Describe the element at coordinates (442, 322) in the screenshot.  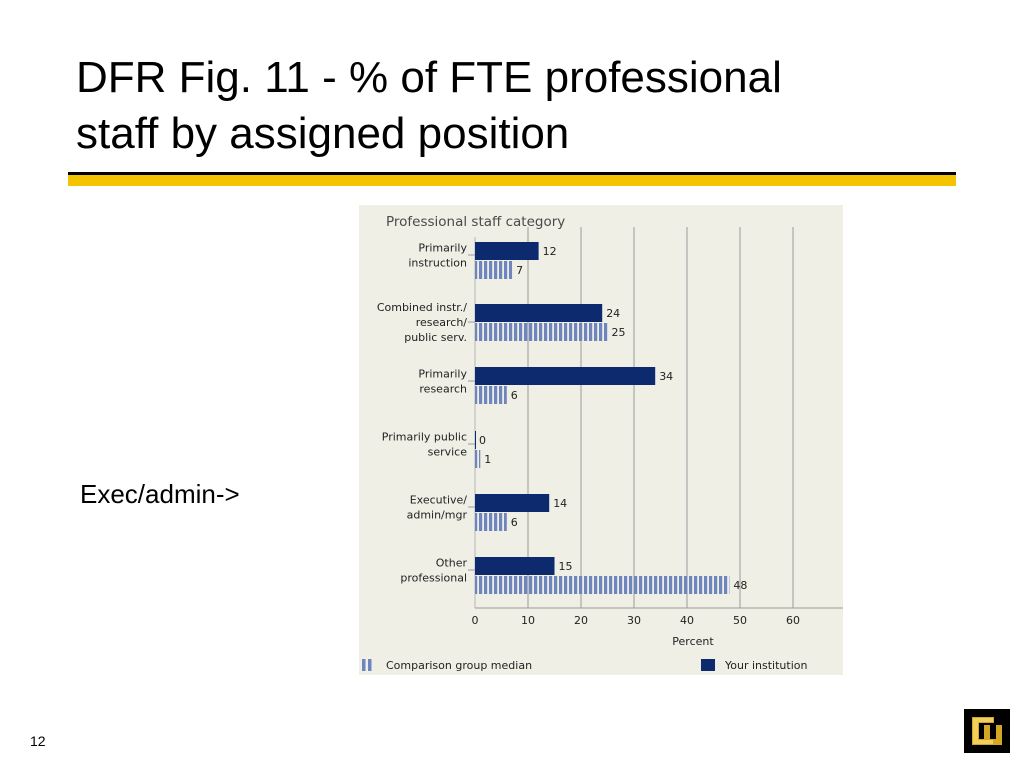
I see `category-label: research/` at that location.